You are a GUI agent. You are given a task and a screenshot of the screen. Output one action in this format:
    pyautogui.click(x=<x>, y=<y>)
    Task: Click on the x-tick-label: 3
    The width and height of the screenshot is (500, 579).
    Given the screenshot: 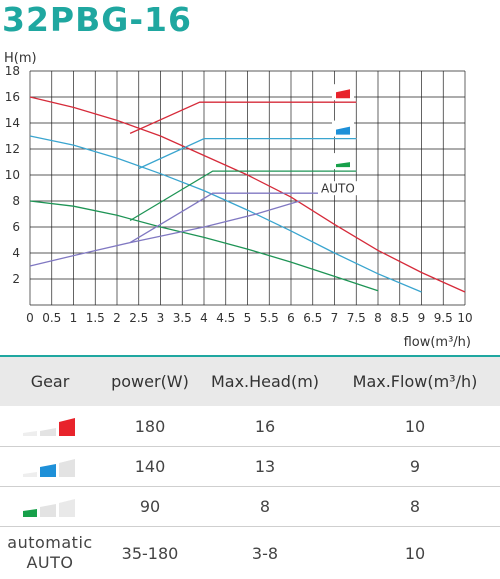 What is the action you would take?
    pyautogui.click(x=161, y=318)
    